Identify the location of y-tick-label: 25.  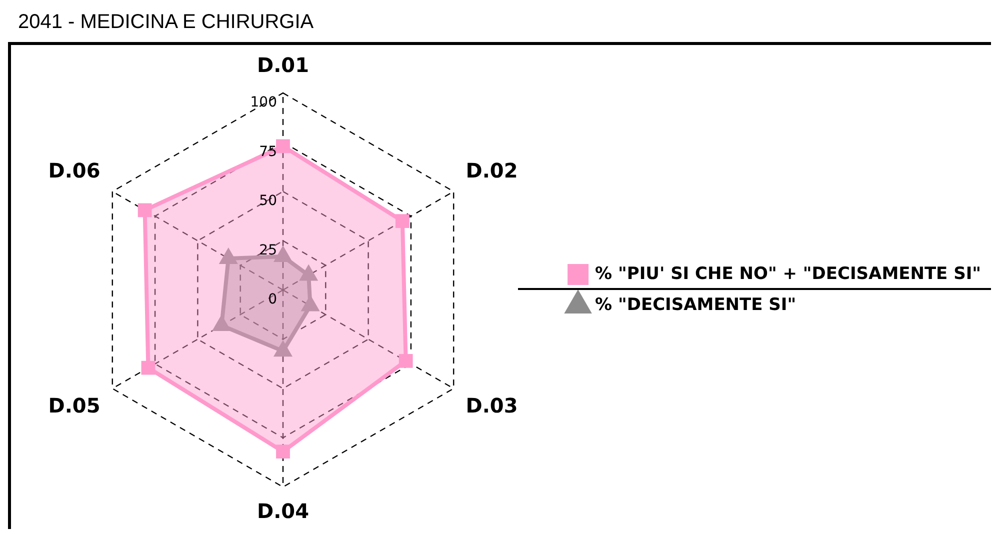
(268, 250).